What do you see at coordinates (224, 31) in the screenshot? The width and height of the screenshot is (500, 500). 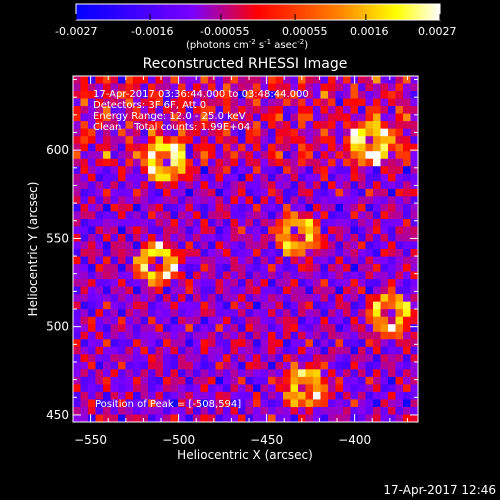 I see `colorbar-tick-label: -0.00055` at bounding box center [224, 31].